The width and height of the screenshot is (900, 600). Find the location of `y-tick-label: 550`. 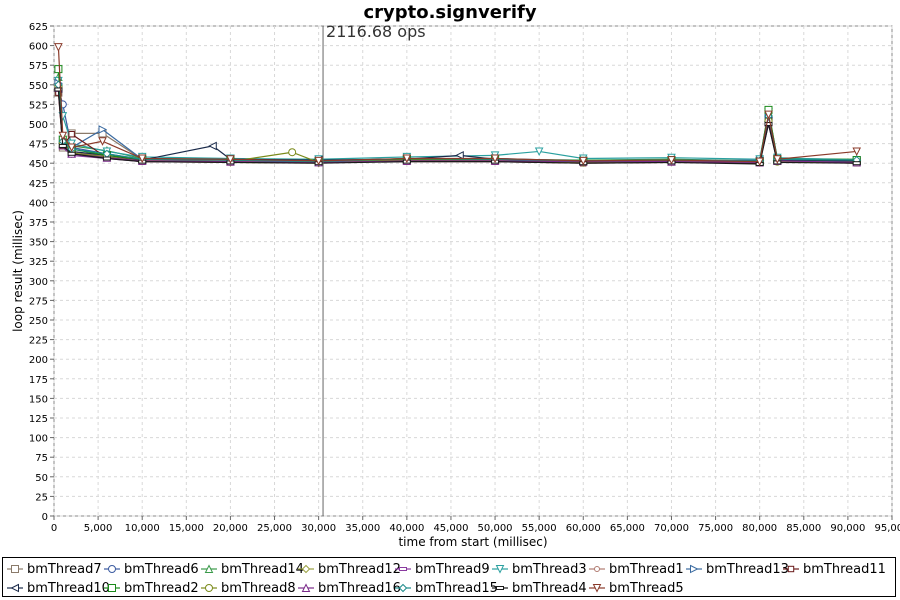

y-tick-label: 550 is located at coordinates (38, 86).